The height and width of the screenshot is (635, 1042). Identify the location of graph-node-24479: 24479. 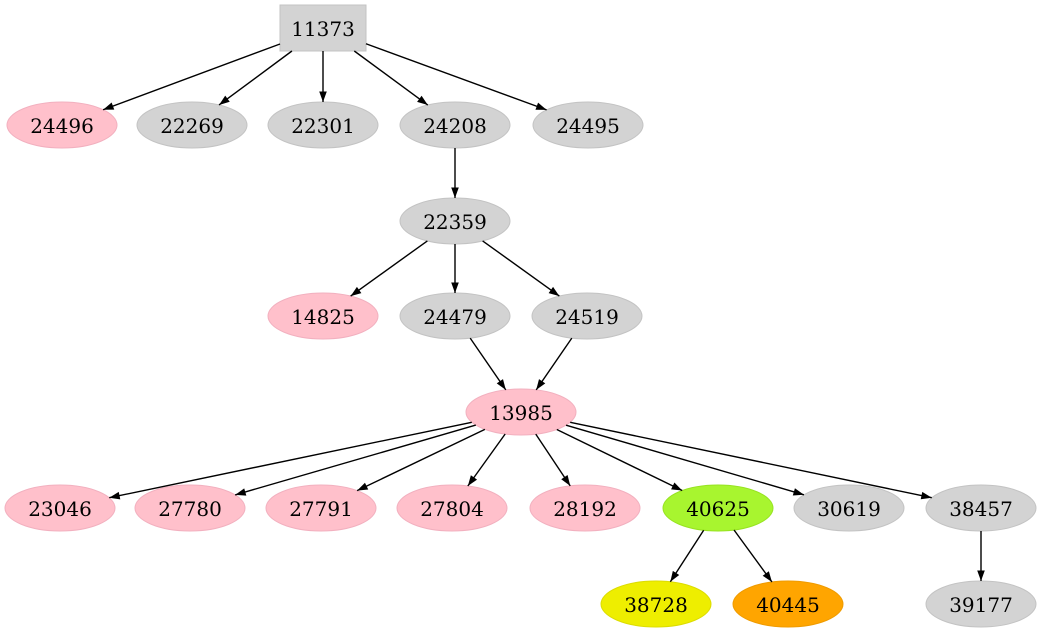
(455, 316).